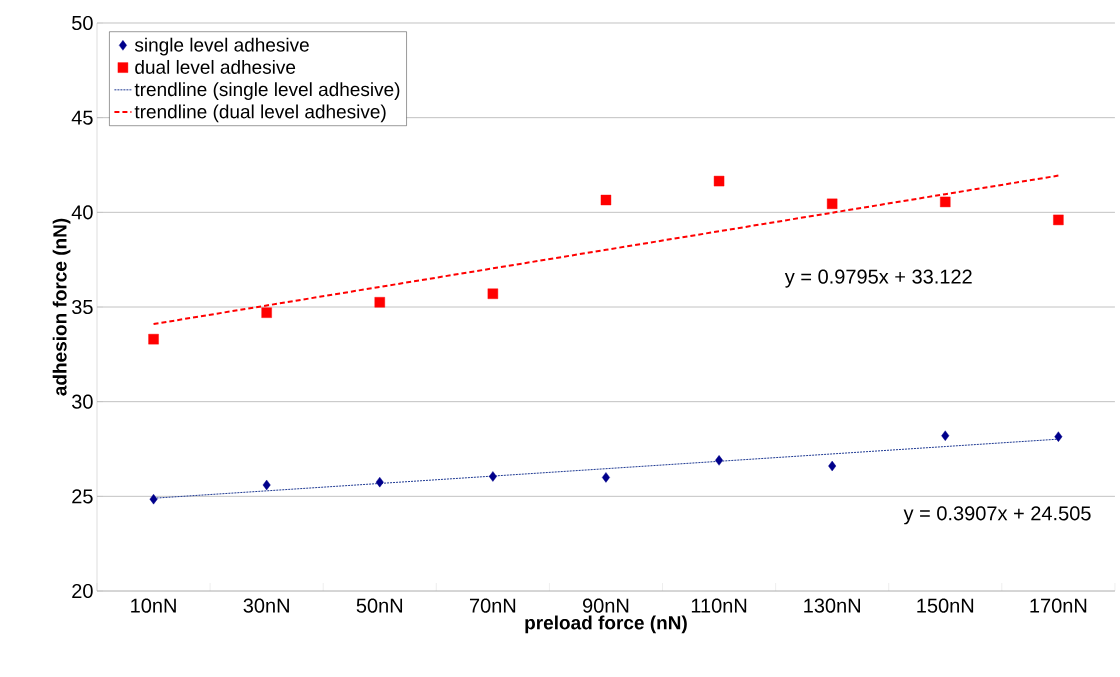 This screenshot has height=677, width=1120. What do you see at coordinates (221, 46) in the screenshot?
I see `legend-label: single level adhesive` at bounding box center [221, 46].